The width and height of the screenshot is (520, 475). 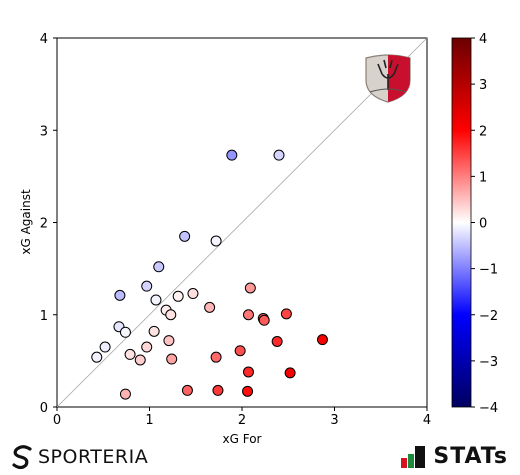 What do you see at coordinates (488, 270) in the screenshot?
I see `colorbar-tick-label: −1` at bounding box center [488, 270].